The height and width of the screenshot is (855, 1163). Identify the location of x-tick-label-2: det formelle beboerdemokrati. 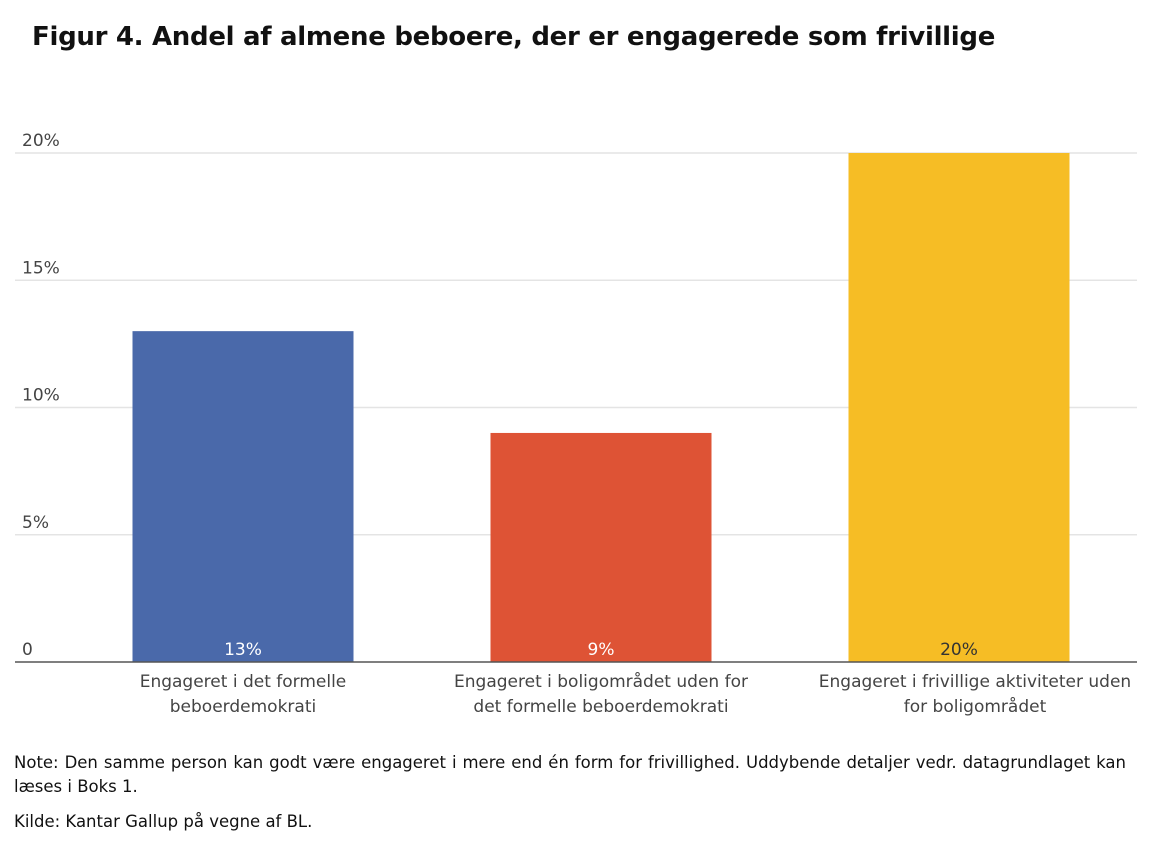
(600, 707).